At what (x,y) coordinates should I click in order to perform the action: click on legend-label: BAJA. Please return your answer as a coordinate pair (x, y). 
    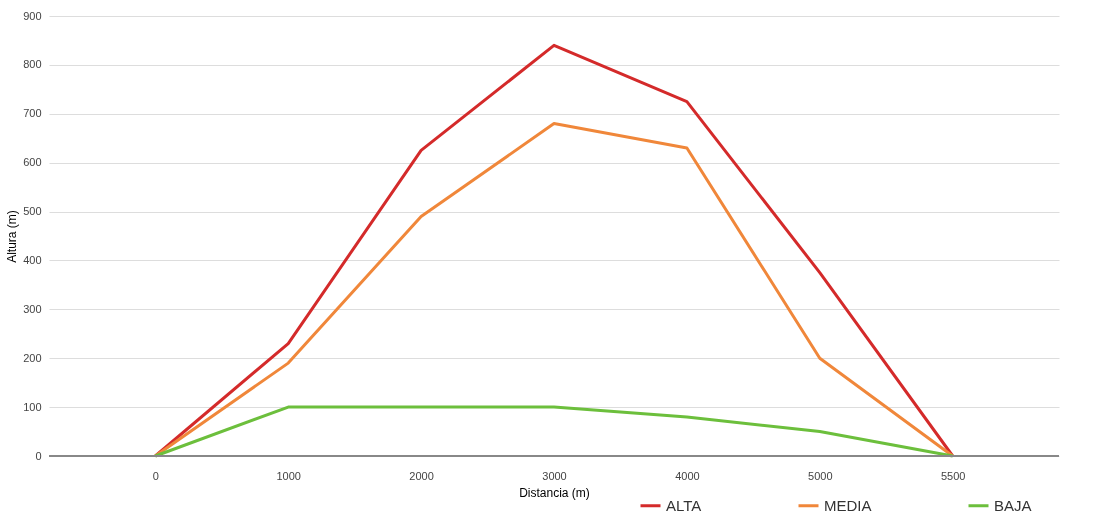
    Looking at the image, I should click on (1013, 505).